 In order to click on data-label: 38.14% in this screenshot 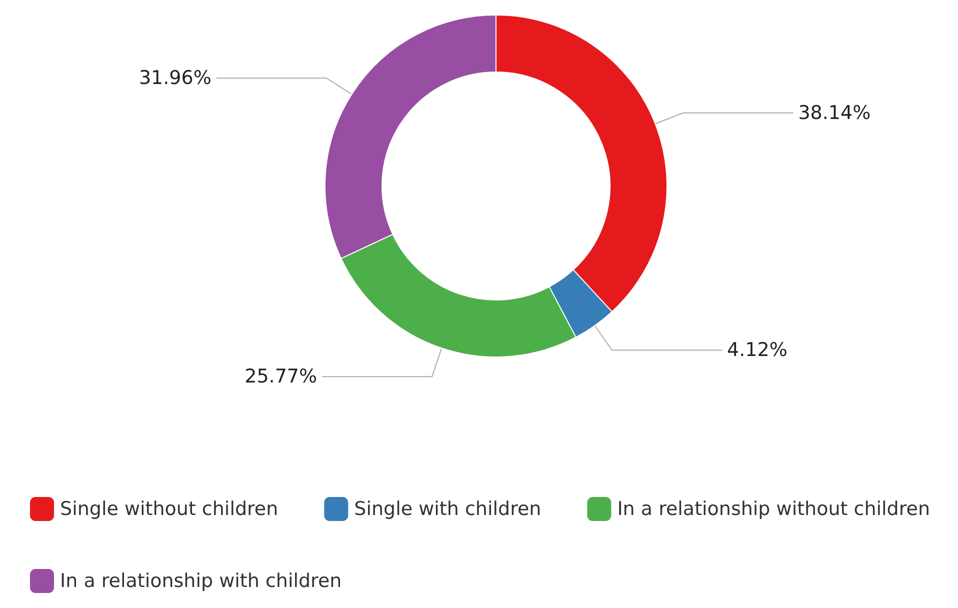, I will do `click(834, 113)`.